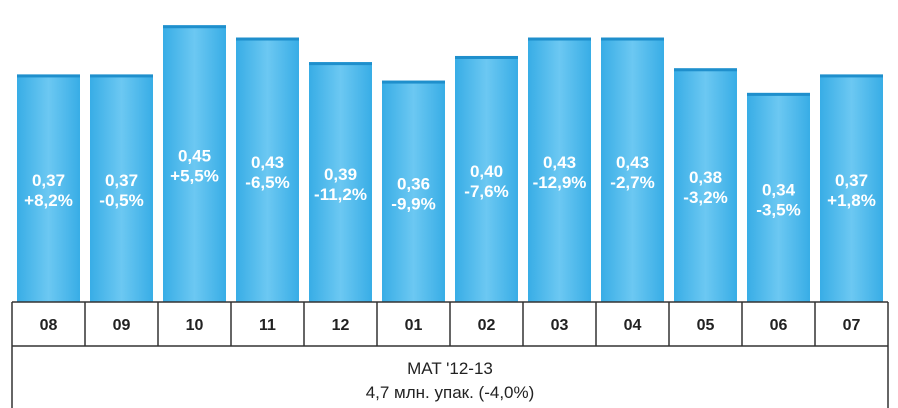  Describe the element at coordinates (340, 194) in the screenshot. I see `bar-change-label: -11,2%` at that location.